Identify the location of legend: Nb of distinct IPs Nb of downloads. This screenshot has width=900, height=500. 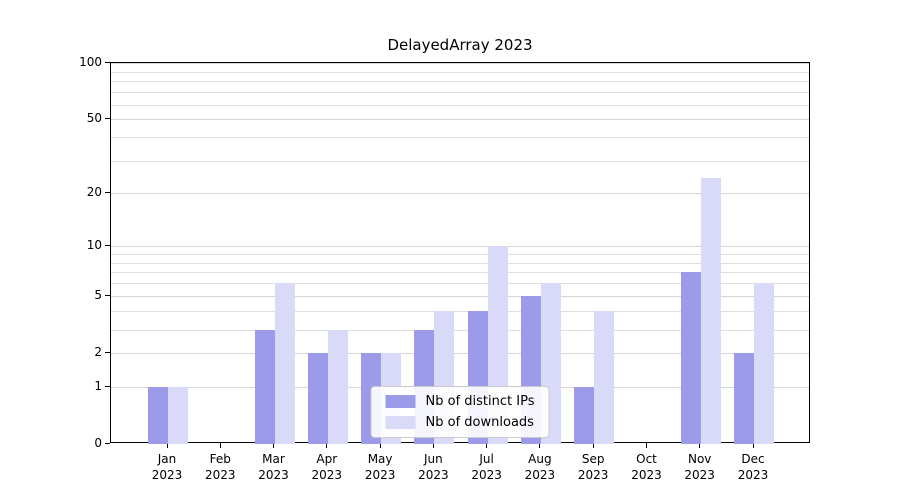
(460, 412).